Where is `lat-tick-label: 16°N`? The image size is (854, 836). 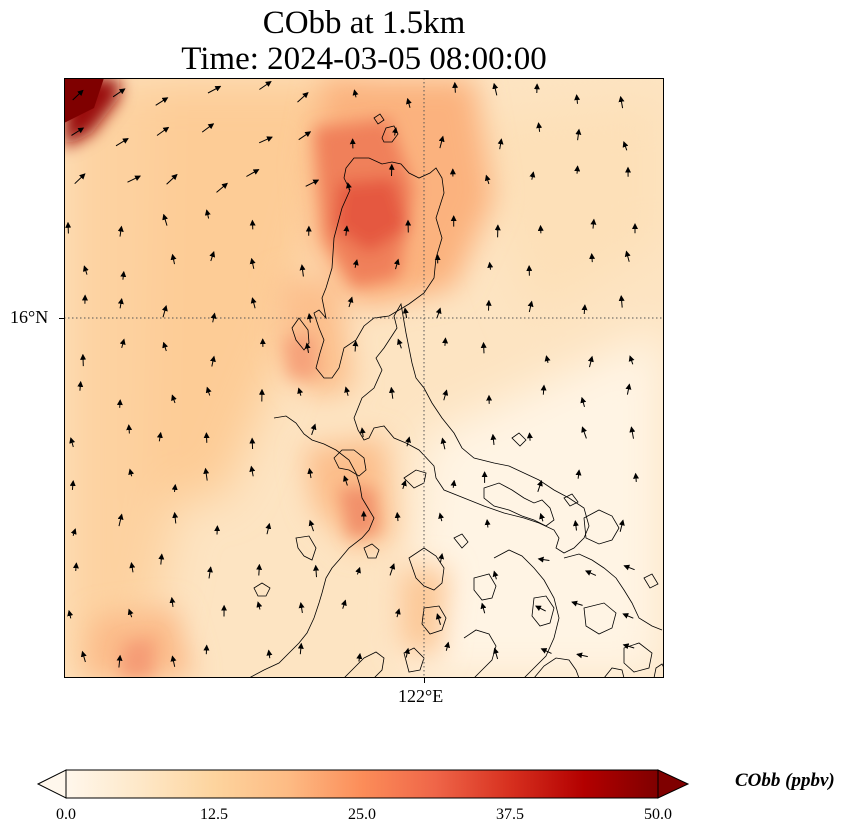 lat-tick-label: 16°N is located at coordinates (29, 317).